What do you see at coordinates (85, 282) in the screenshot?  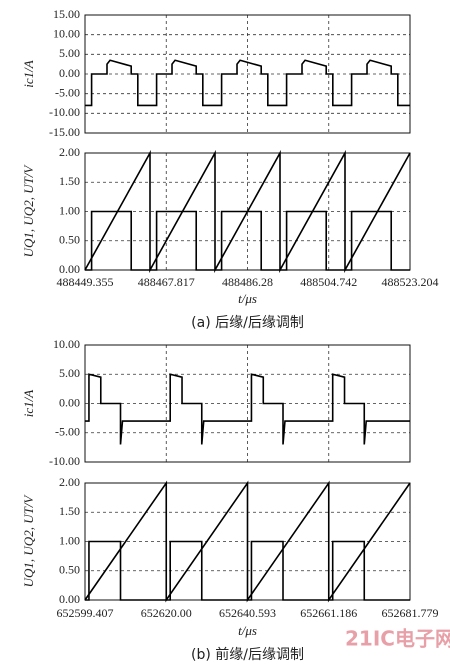 I see `x-tick-label: 488449.355` at bounding box center [85, 282].